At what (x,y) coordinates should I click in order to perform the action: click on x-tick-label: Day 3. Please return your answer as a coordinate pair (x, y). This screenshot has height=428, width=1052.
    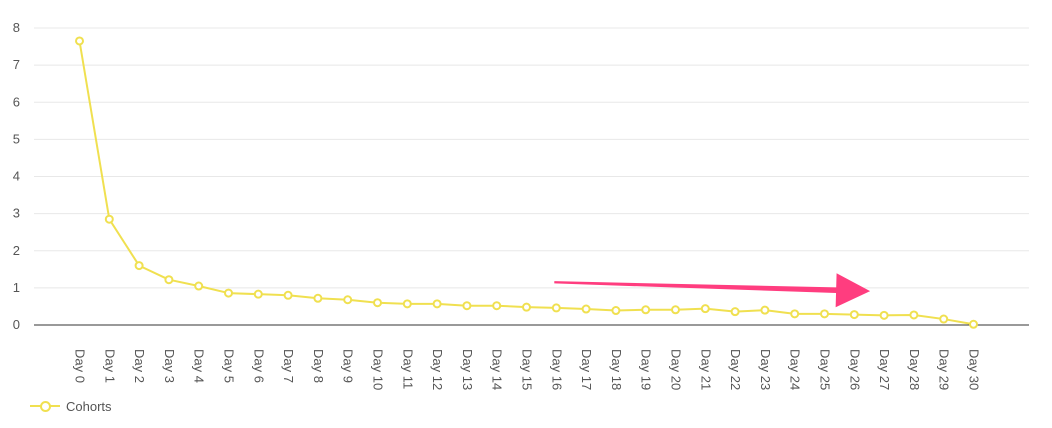
    Looking at the image, I should click on (169, 366).